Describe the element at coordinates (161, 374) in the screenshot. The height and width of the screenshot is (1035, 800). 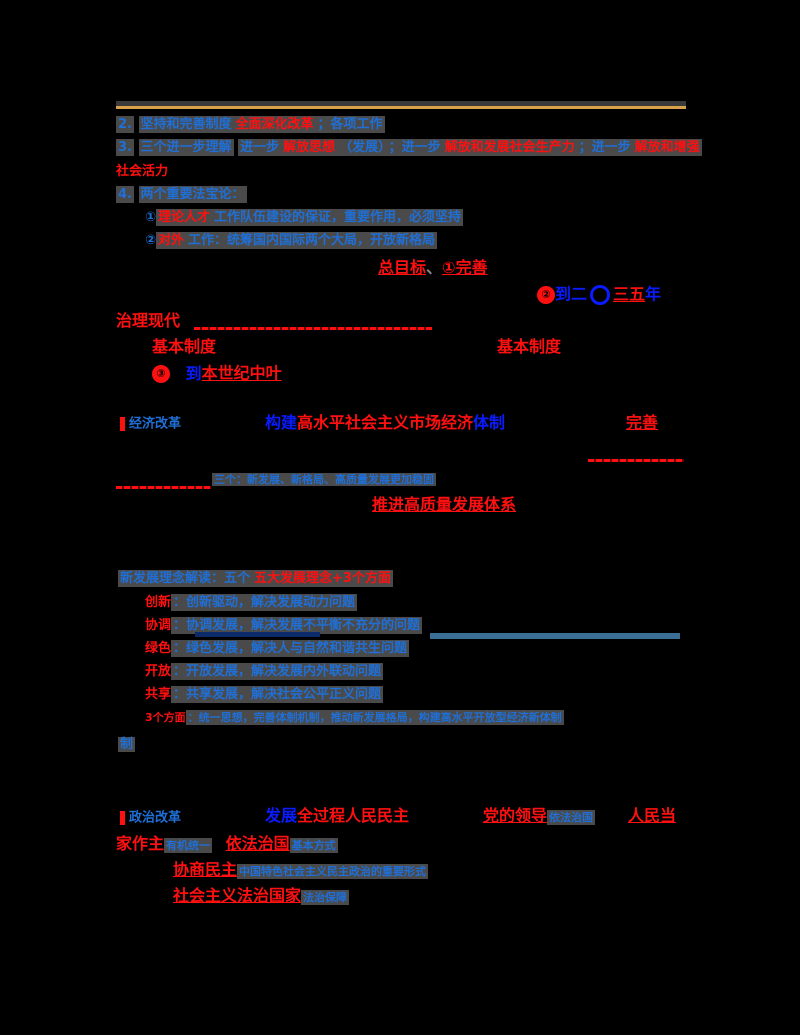
I see `step-3-badge: ③` at that location.